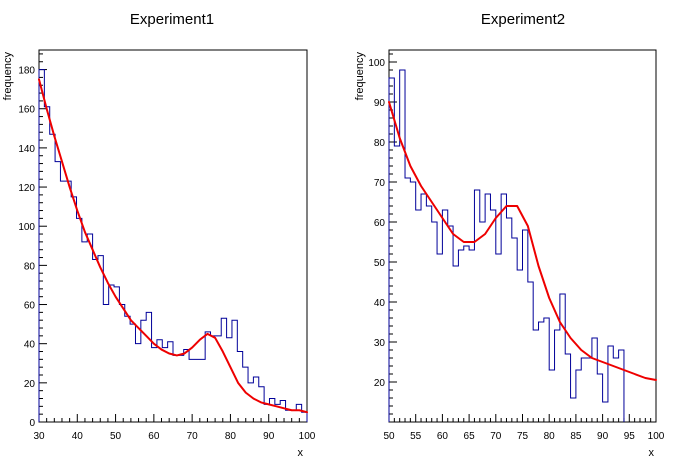  What do you see at coordinates (576, 436) in the screenshot?
I see `x-tick-label: 85` at bounding box center [576, 436].